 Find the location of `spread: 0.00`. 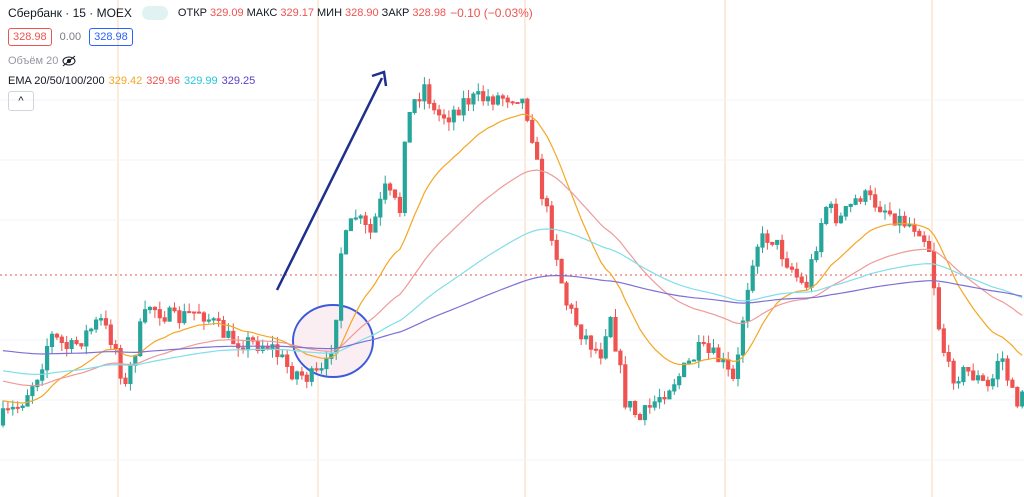

spread: 0.00 is located at coordinates (70, 37).